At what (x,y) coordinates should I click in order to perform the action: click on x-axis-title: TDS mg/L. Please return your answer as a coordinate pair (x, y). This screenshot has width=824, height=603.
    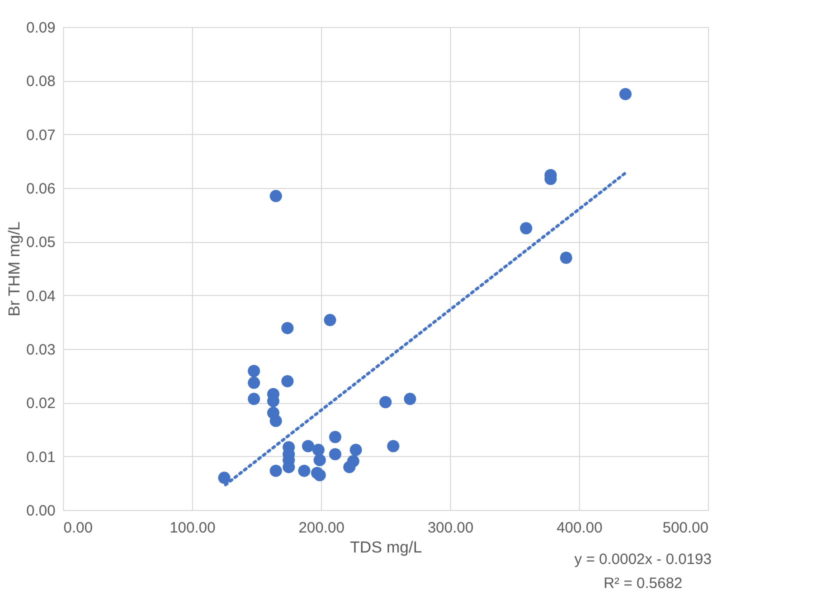
    Looking at the image, I should click on (386, 548).